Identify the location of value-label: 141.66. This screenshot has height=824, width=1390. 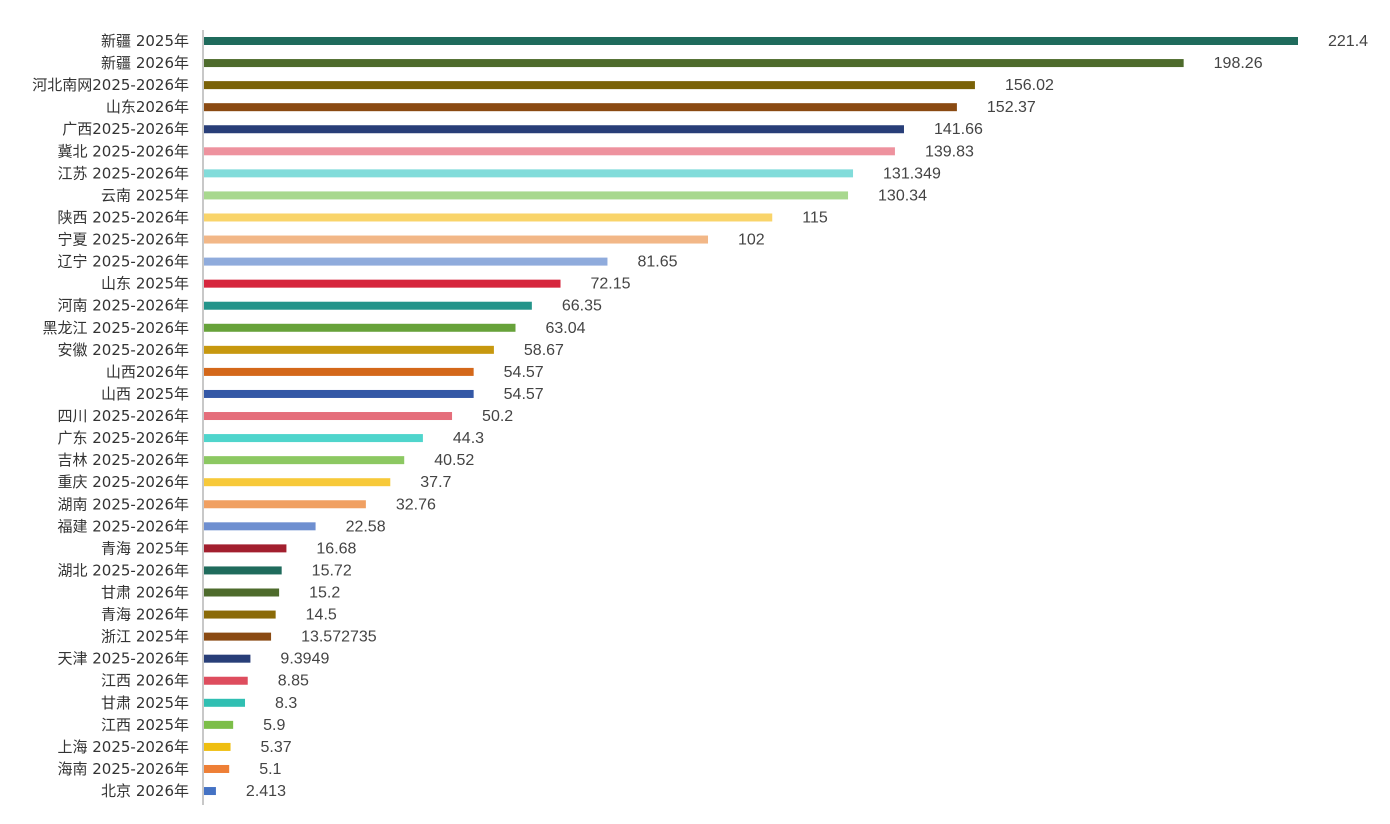
(958, 129).